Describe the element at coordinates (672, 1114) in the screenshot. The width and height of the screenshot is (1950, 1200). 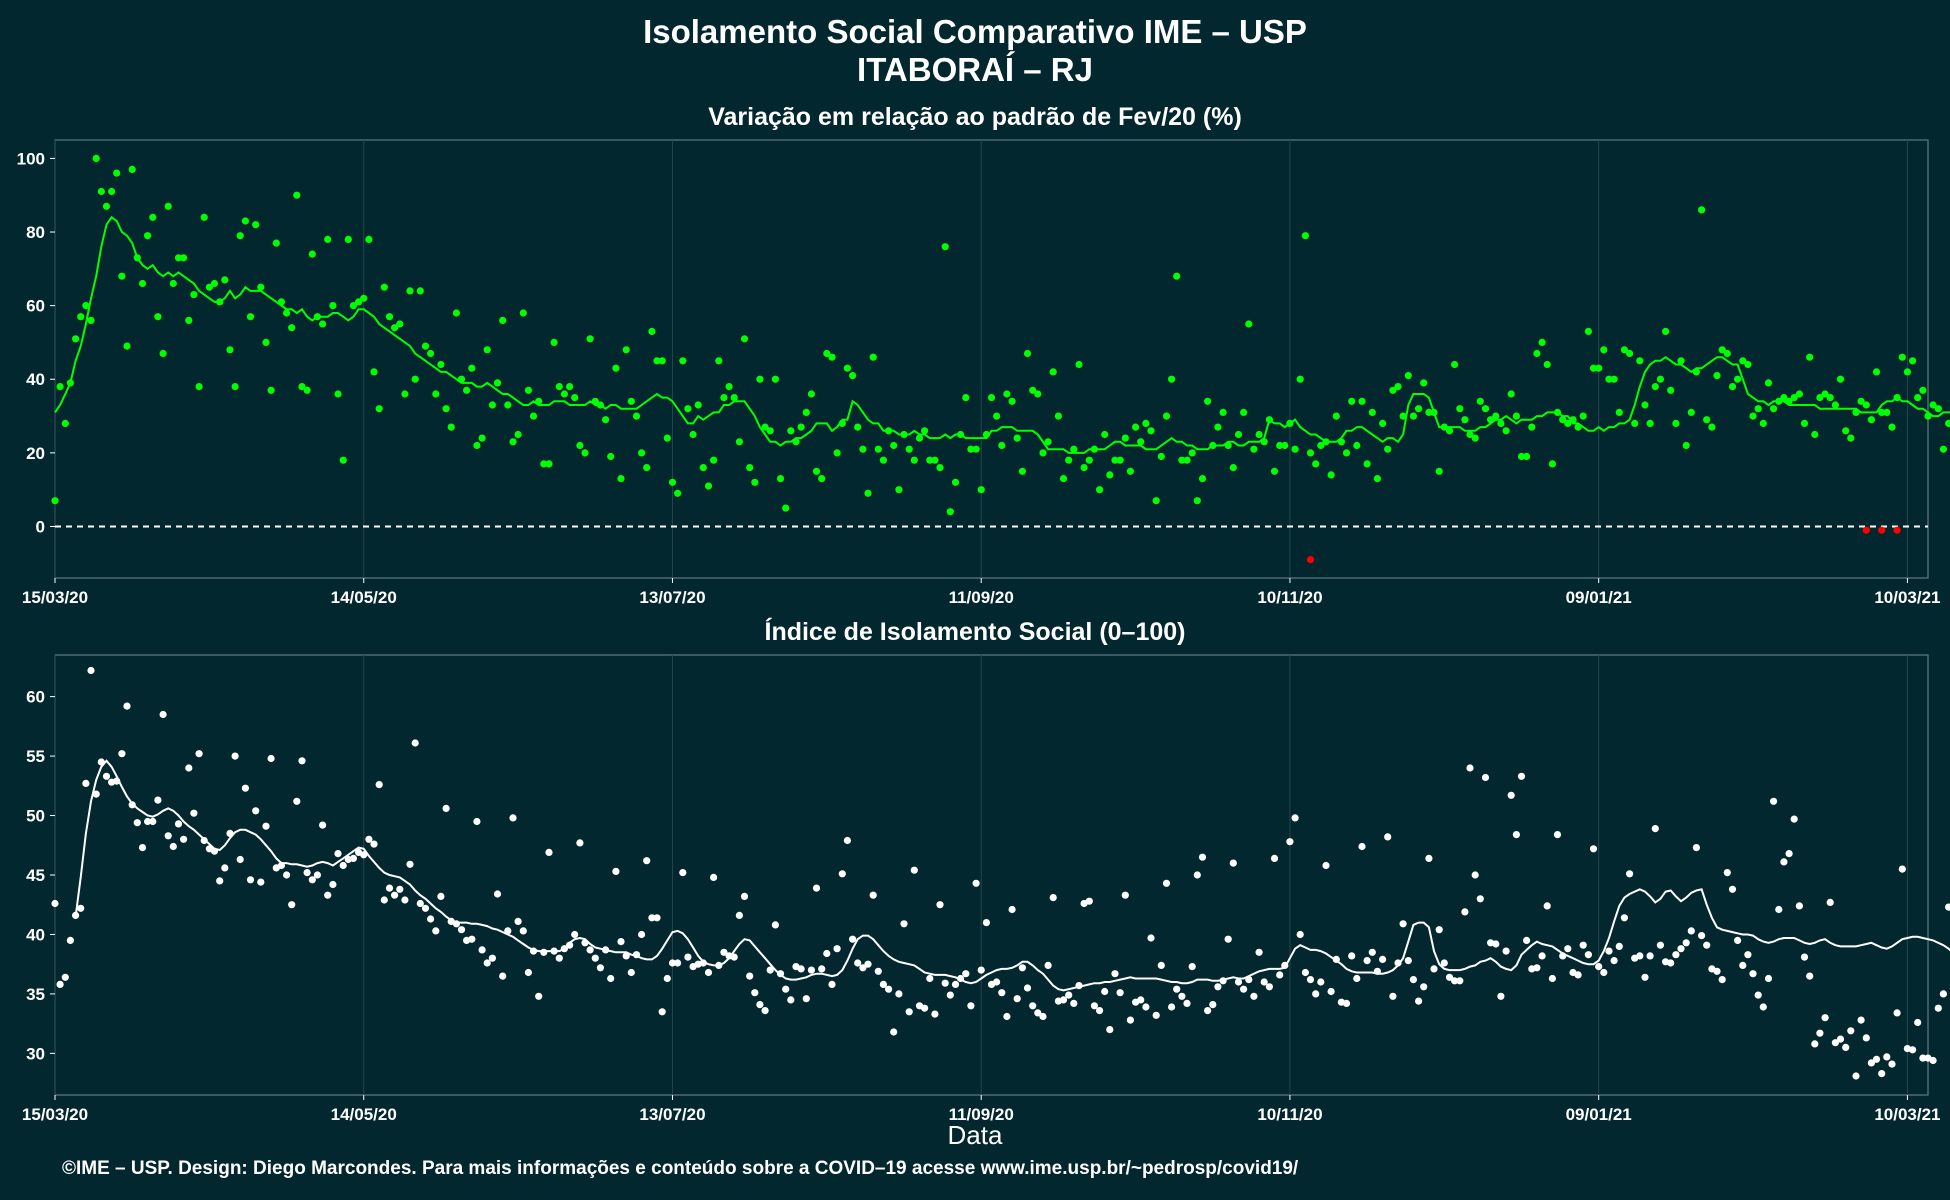
I see `x-tick-label: 13/07/20` at that location.